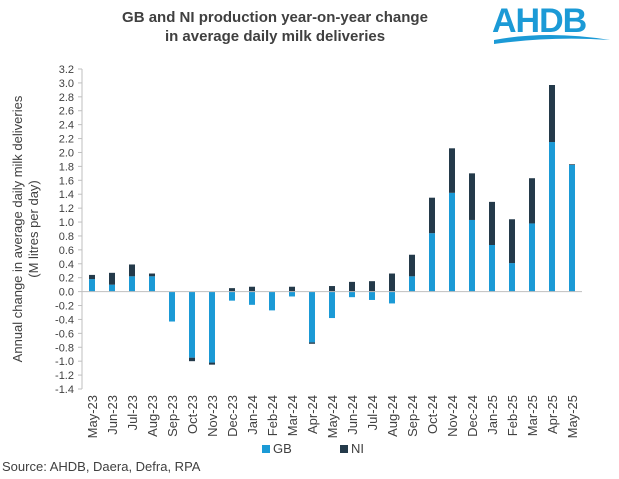 This screenshot has height=479, width=619. Describe the element at coordinates (452, 416) in the screenshot. I see `x-tick-label: Nov-24` at that location.